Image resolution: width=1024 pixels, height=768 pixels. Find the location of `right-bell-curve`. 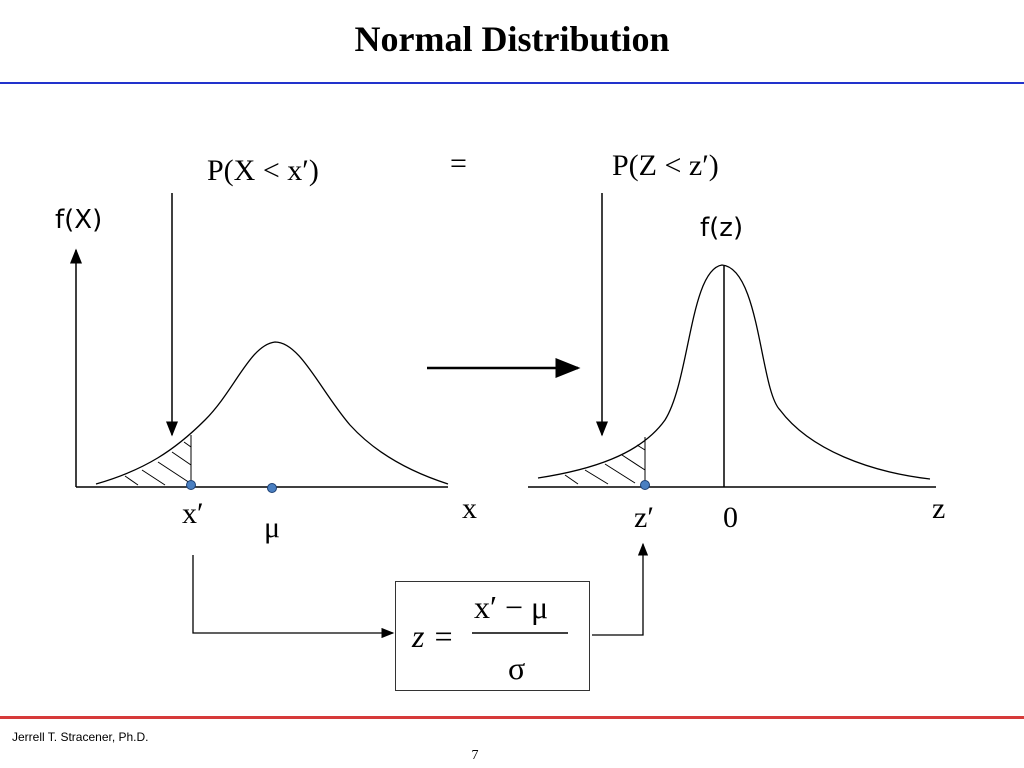

right-bell-curve is located at coordinates (734, 372).